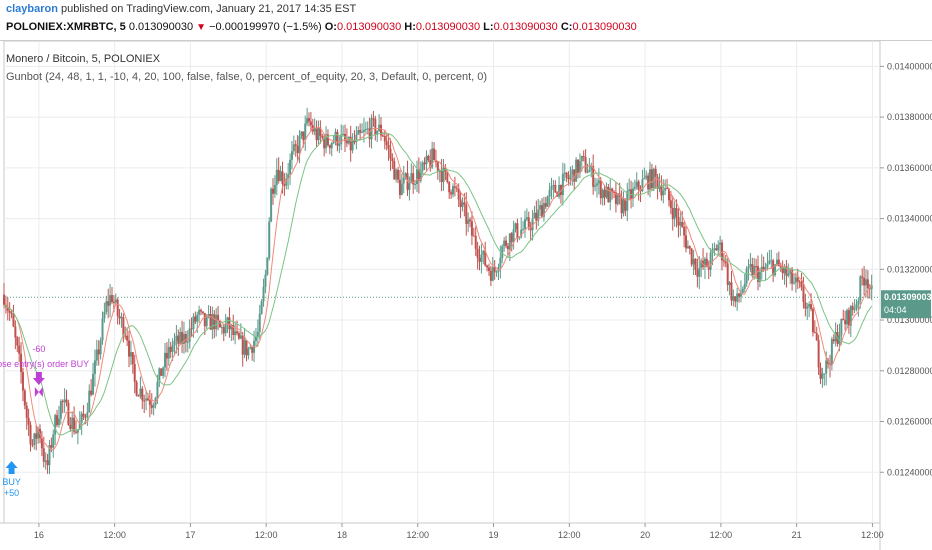  Describe the element at coordinates (797, 535) in the screenshot. I see `x-tick-label: 21` at that location.